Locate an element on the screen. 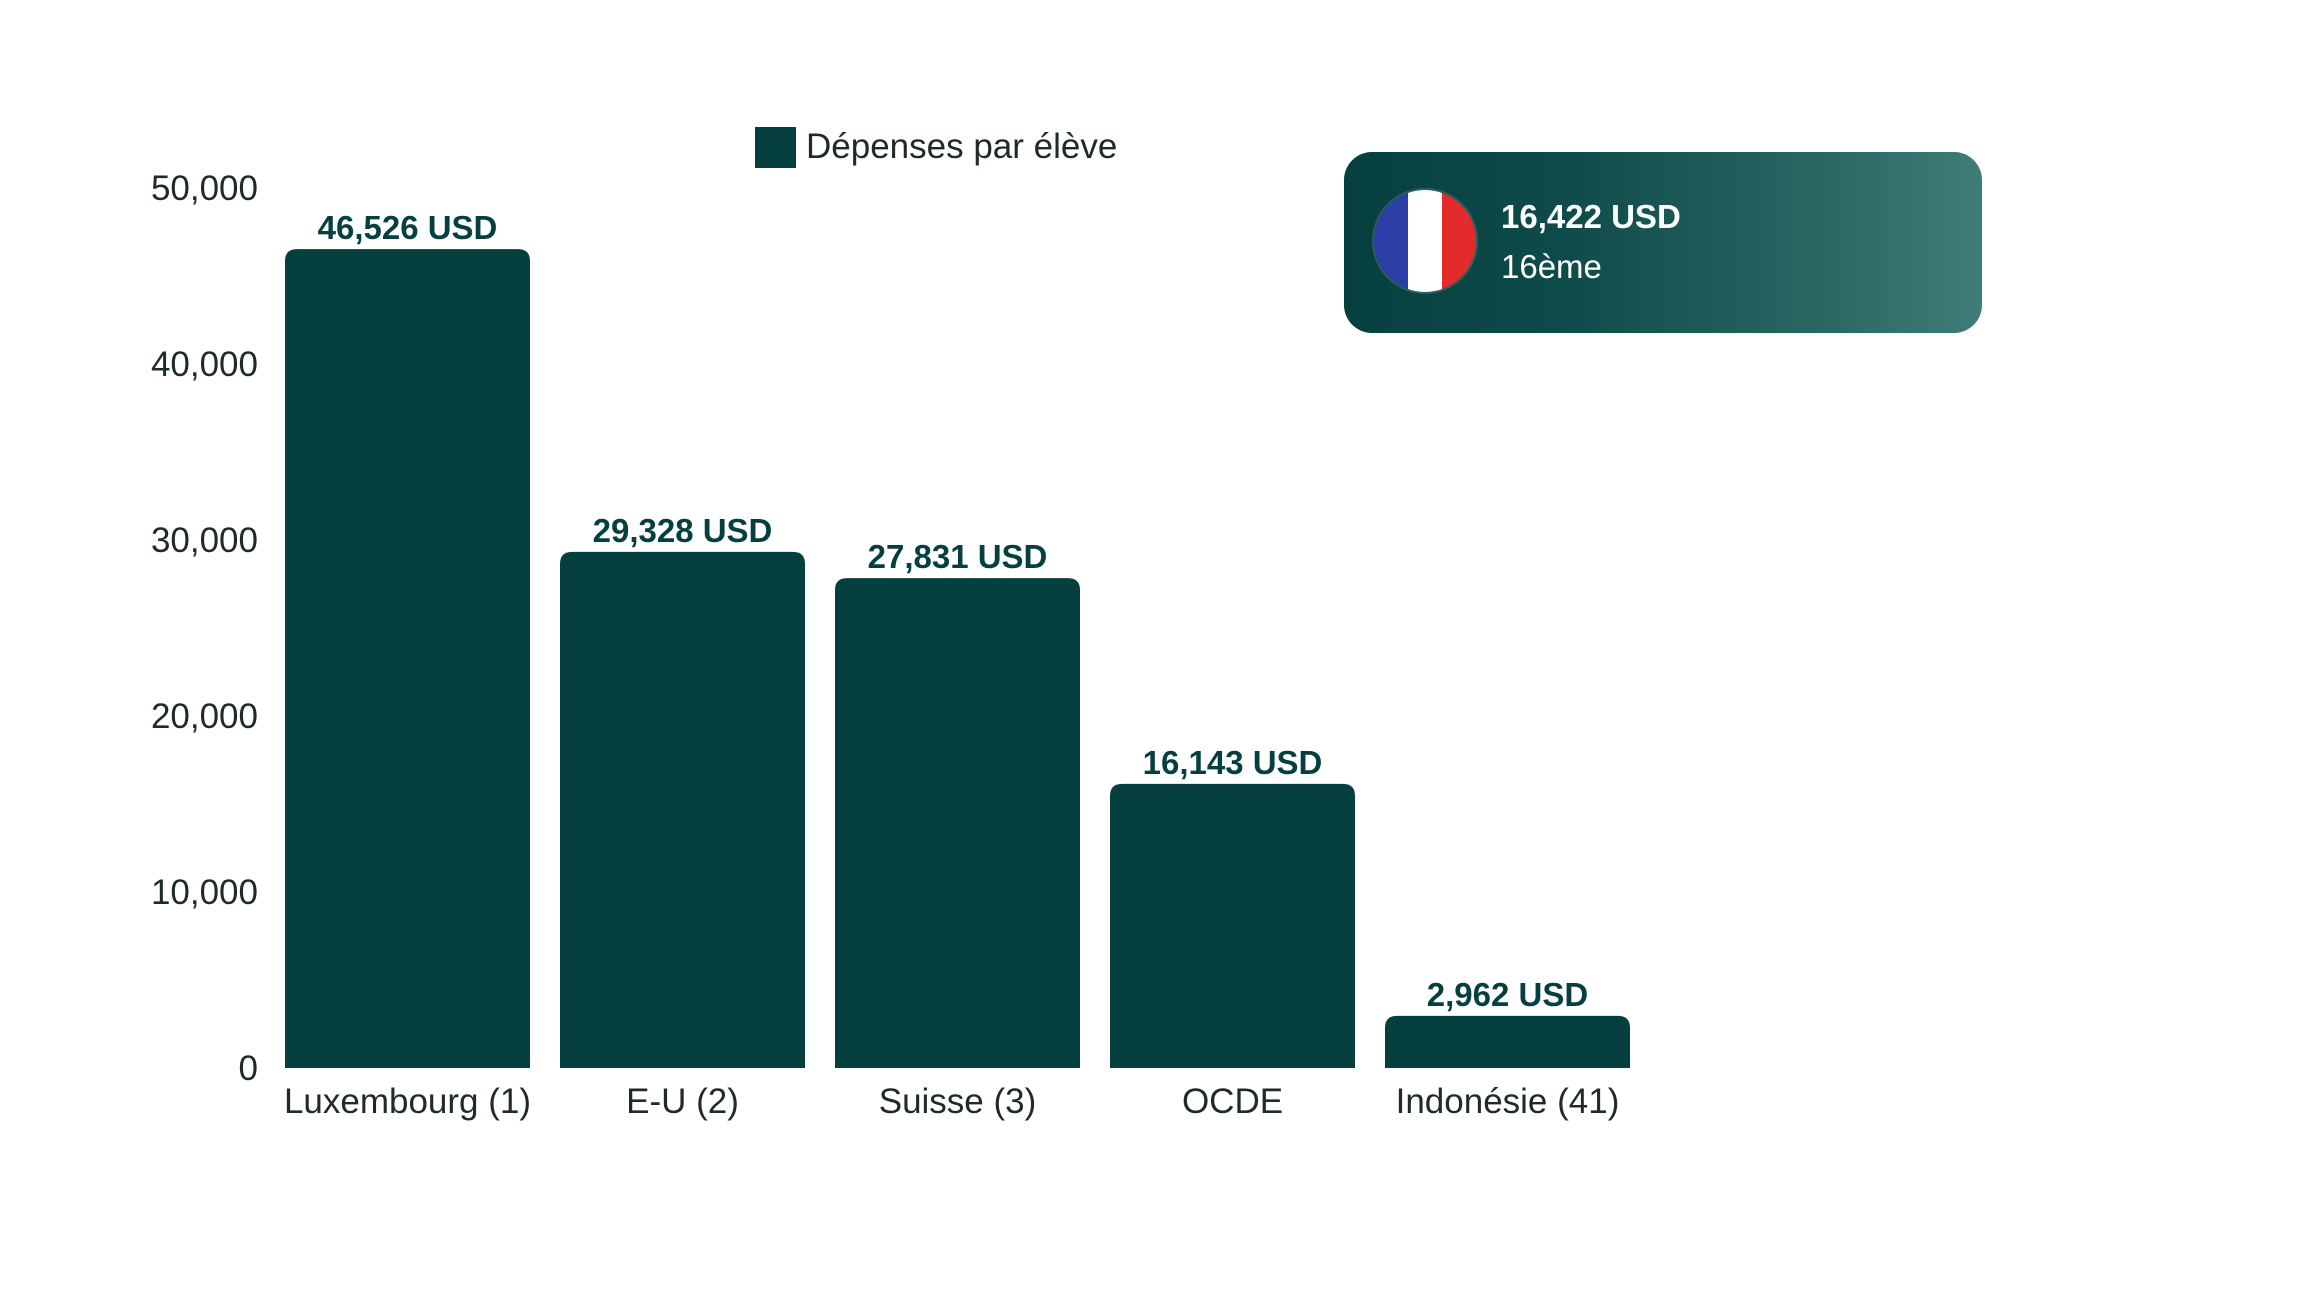  legend: Dépenses par élève is located at coordinates (936, 147).